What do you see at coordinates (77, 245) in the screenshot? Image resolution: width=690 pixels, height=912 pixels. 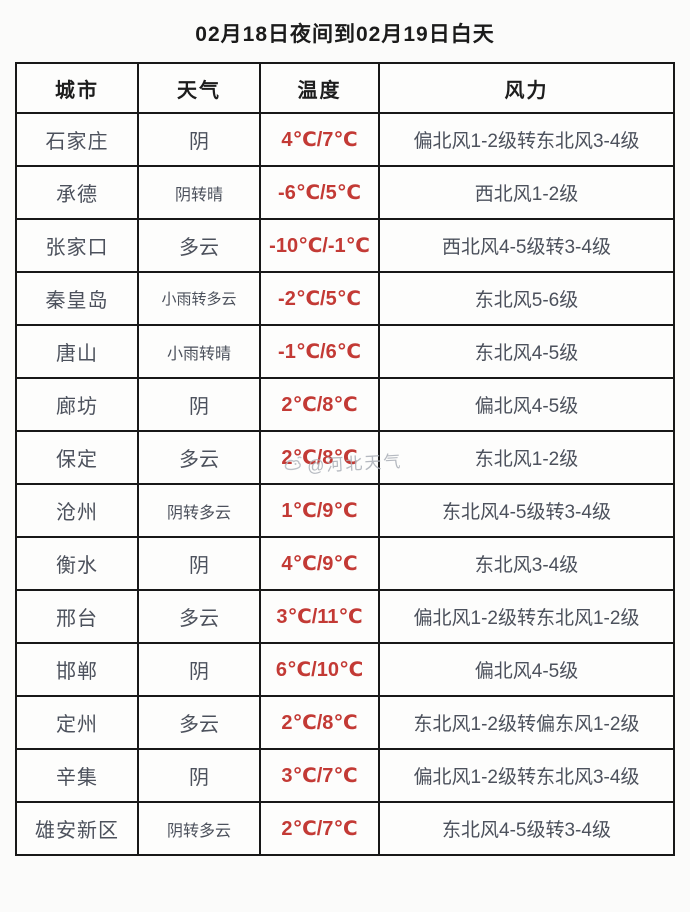 I see `city-cell: 张家口` at bounding box center [77, 245].